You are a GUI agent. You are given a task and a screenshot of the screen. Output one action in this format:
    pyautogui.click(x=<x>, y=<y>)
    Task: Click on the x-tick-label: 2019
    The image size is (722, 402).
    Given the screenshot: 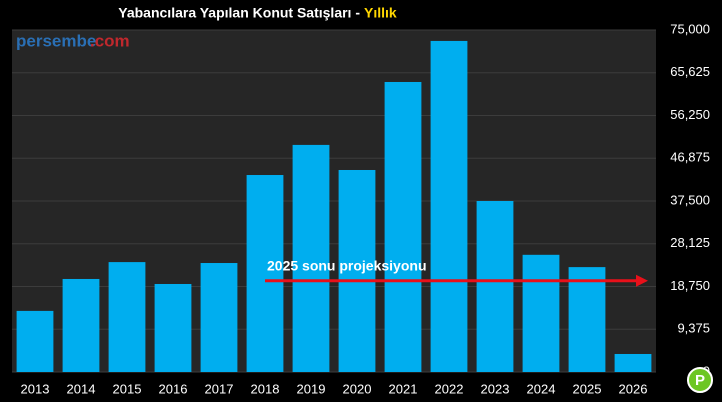 What is the action you would take?
    pyautogui.click(x=311, y=388)
    